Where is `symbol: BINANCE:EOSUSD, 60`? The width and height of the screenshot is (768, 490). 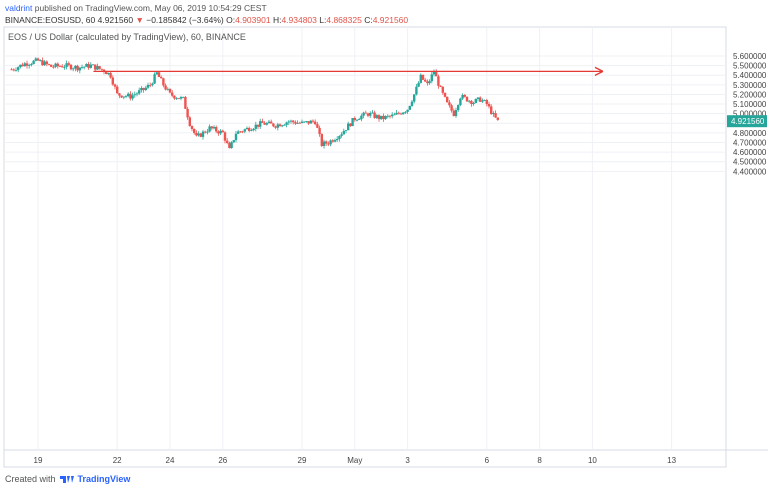
symbol: BINANCE:EOSUSD, 60 is located at coordinates (50, 20).